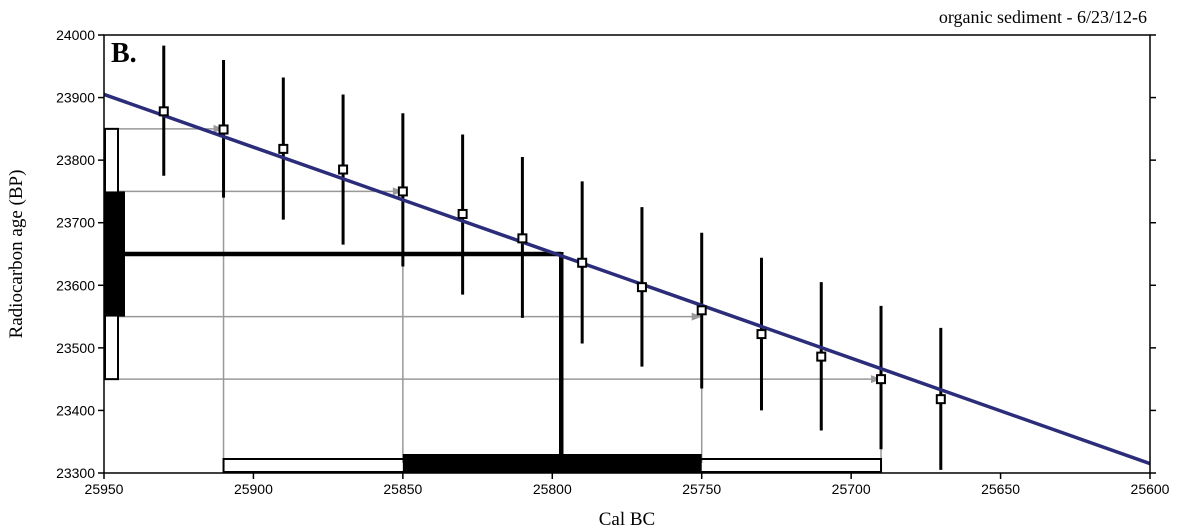 Image resolution: width=1178 pixels, height=531 pixels. What do you see at coordinates (75, 410) in the screenshot?
I see `y-tick-label: 23400` at bounding box center [75, 410].